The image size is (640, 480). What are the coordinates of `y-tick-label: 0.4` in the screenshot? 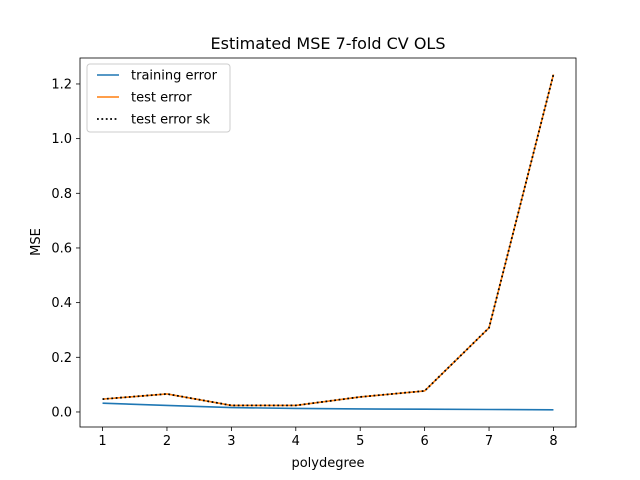 It's located at (61, 303).